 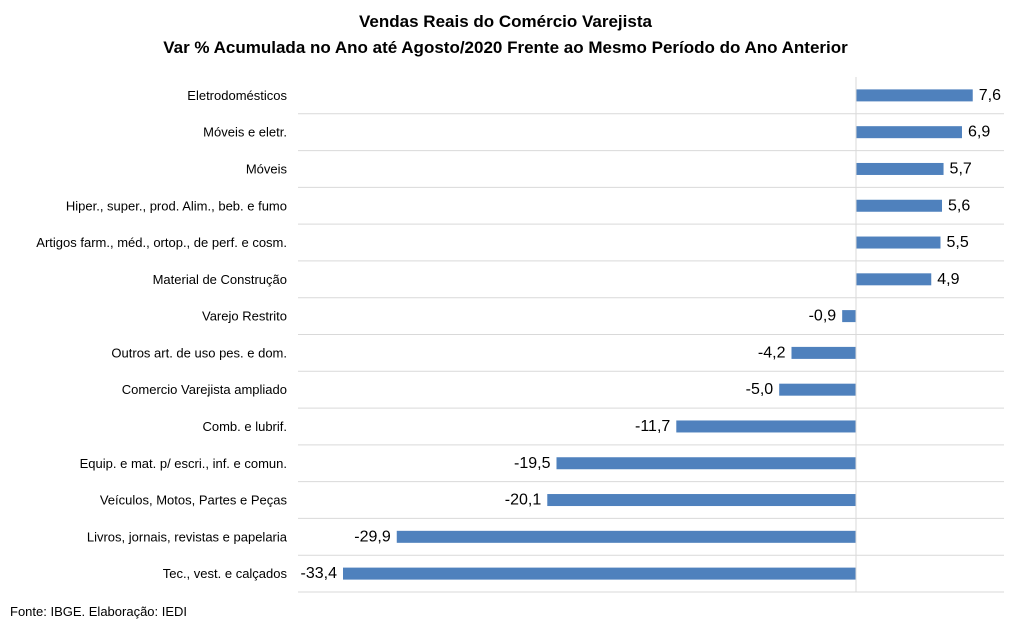 What do you see at coordinates (220, 279) in the screenshot?
I see `category-label: Material de Construção` at bounding box center [220, 279].